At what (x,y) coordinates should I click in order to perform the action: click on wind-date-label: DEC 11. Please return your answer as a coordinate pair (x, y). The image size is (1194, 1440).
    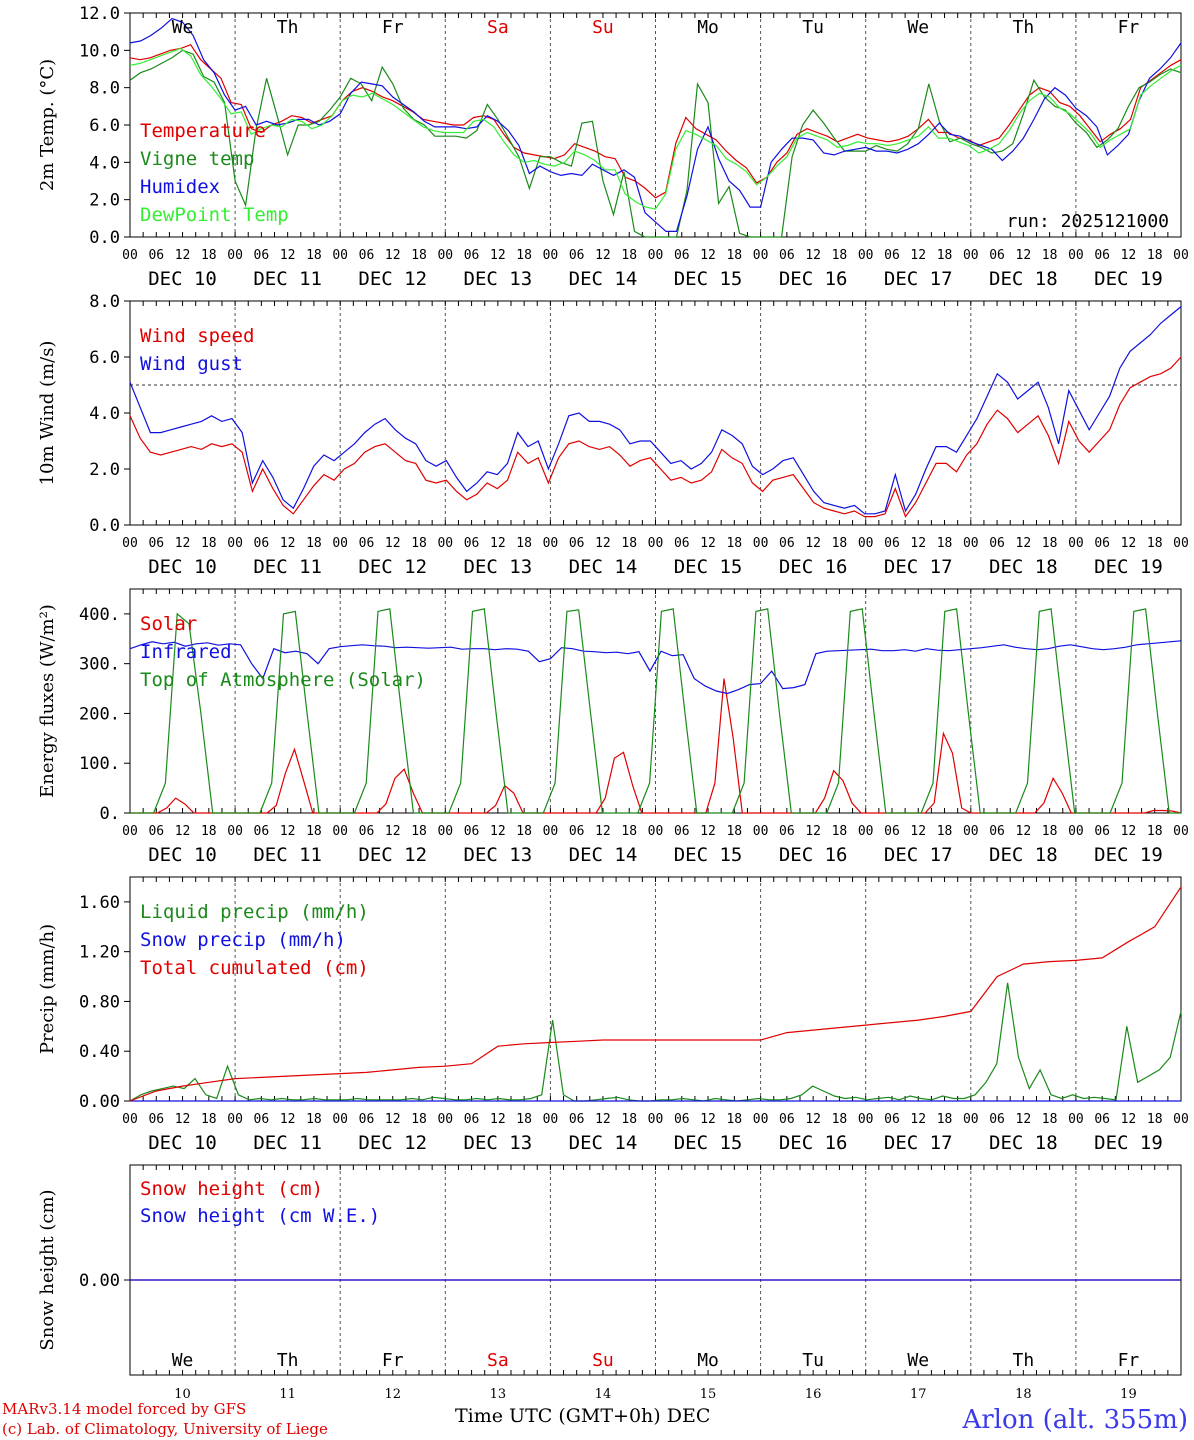
    Looking at the image, I should click on (287, 567).